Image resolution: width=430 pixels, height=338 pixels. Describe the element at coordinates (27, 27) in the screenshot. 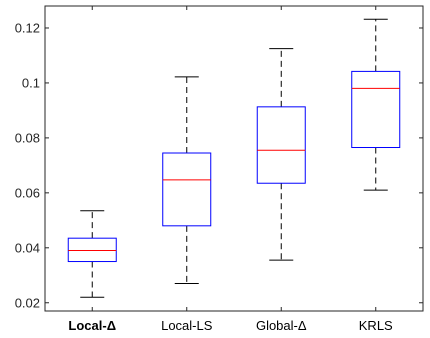

I see `y-tick-label: 0.12` at that location.